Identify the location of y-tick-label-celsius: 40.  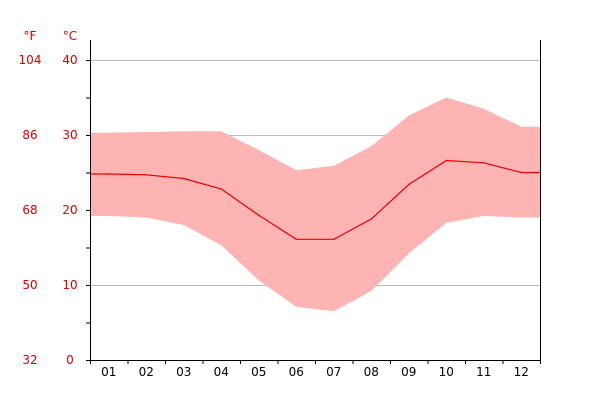
(69, 60).